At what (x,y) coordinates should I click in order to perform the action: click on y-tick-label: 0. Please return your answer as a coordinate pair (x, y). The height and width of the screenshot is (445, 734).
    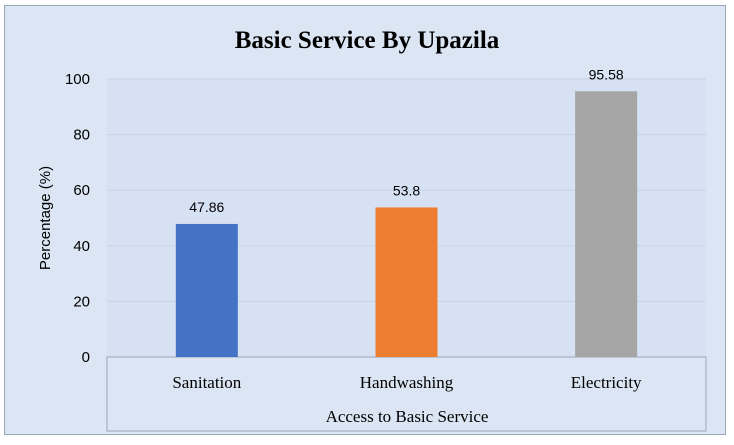
    Looking at the image, I should click on (86, 357).